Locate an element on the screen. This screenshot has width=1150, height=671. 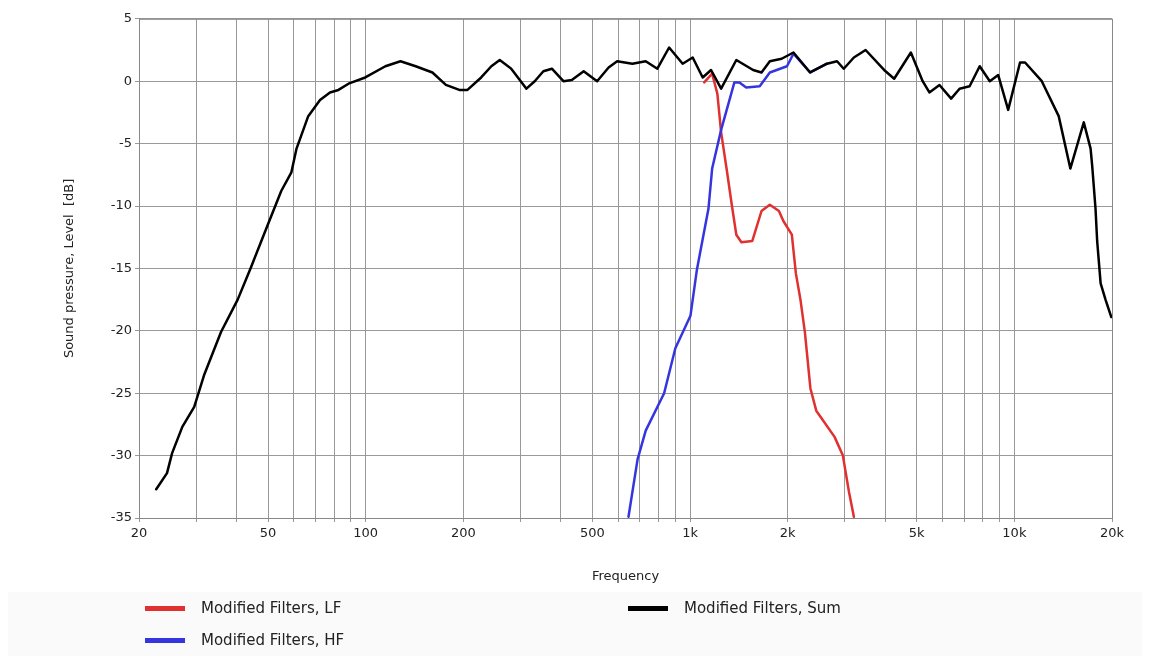
x-tick-label: 20 is located at coordinates (139, 533).